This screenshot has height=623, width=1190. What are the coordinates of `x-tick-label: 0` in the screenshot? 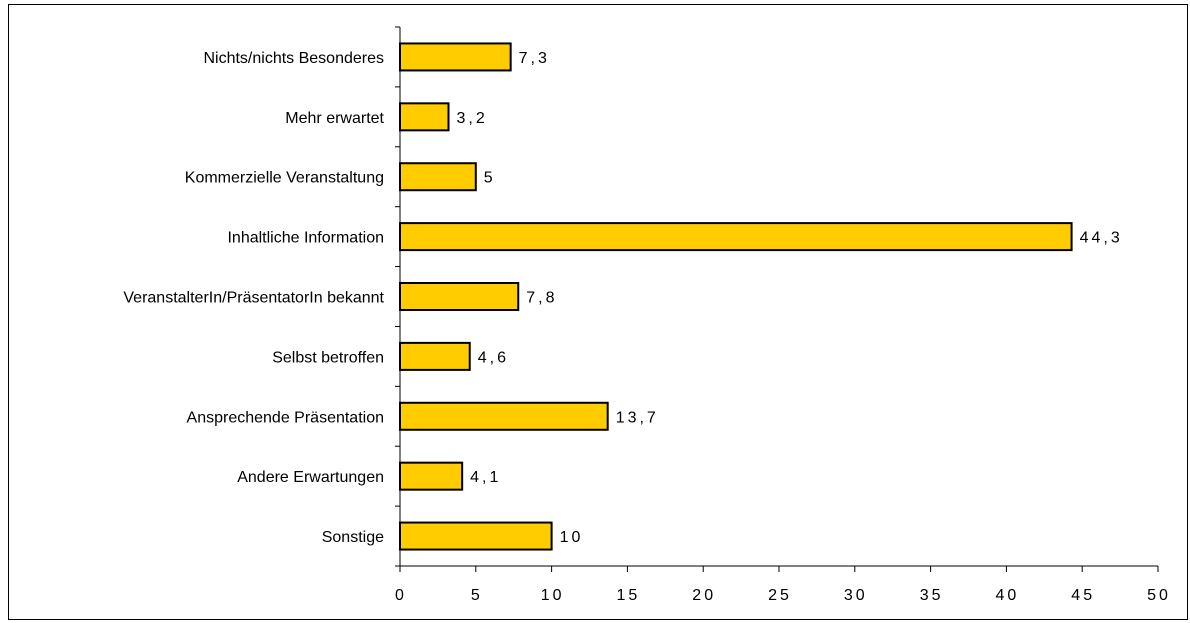 It's located at (401, 595).